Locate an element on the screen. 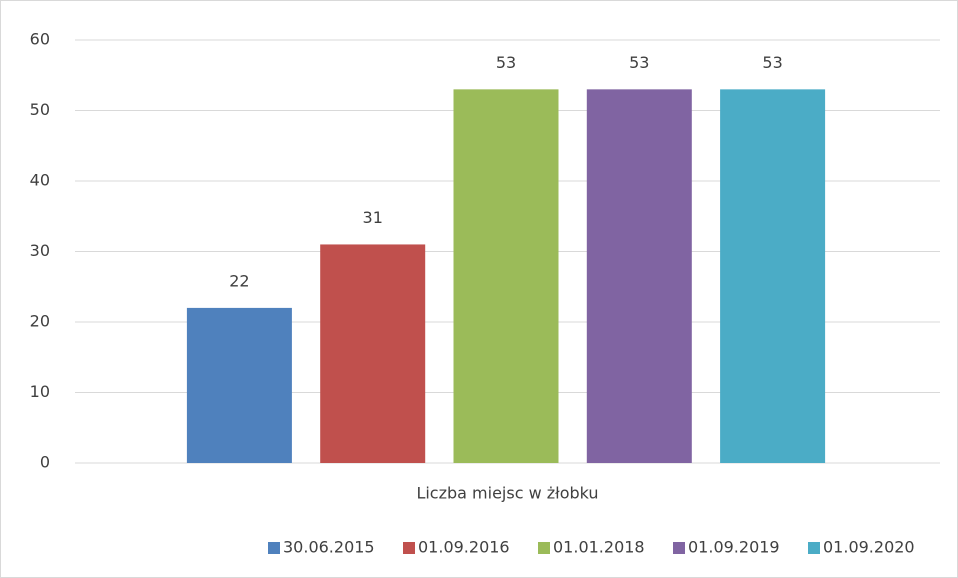  y-tick-label: 10 is located at coordinates (40, 391).